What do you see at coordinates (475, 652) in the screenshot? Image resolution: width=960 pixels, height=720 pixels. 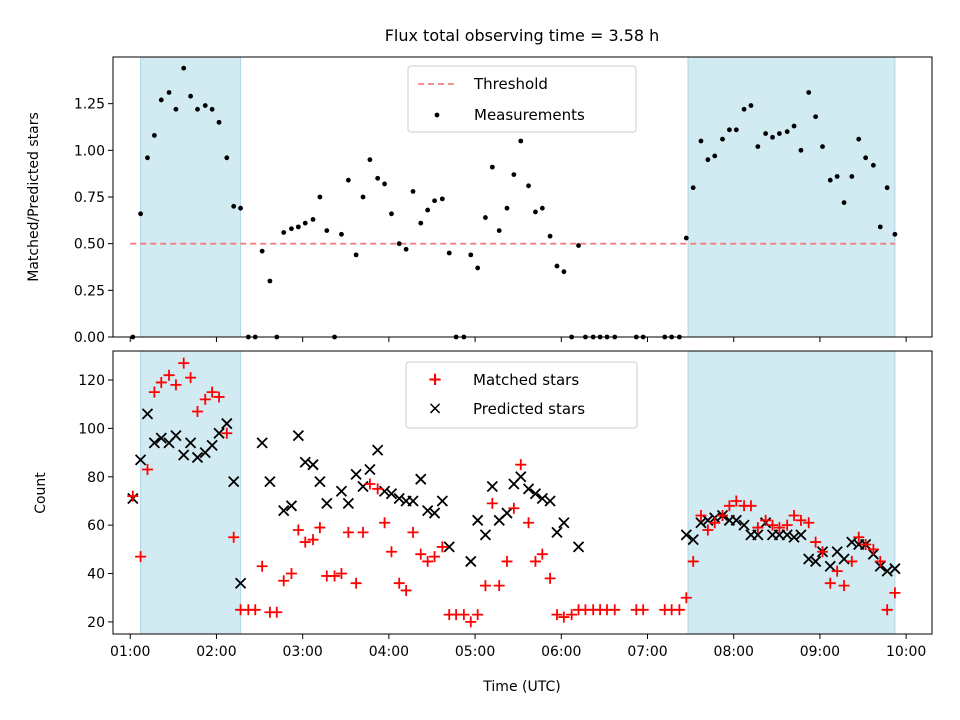 I see `x-tick-label: 05:00` at bounding box center [475, 652].